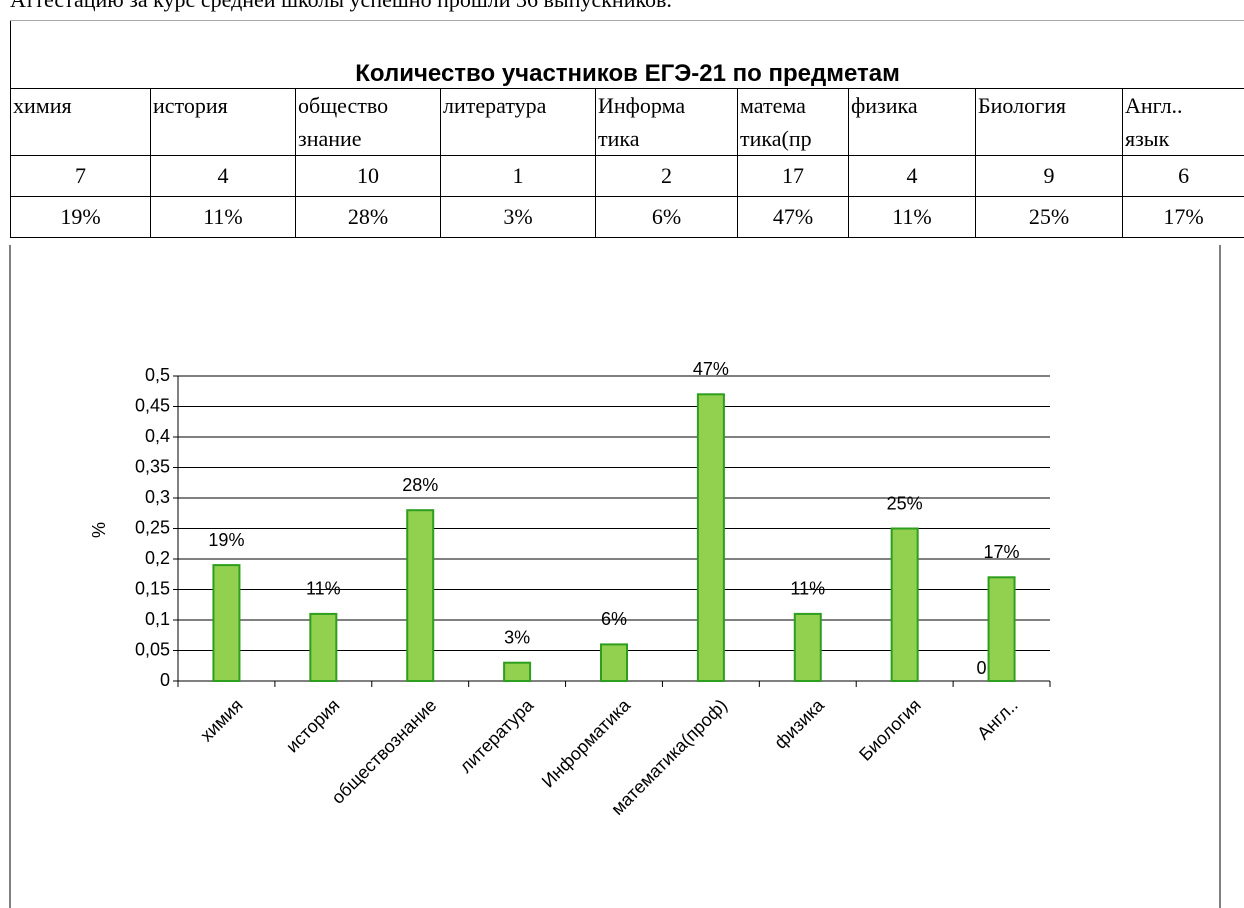  What do you see at coordinates (1049, 176) in the screenshot?
I see `count-cell: 9` at bounding box center [1049, 176].